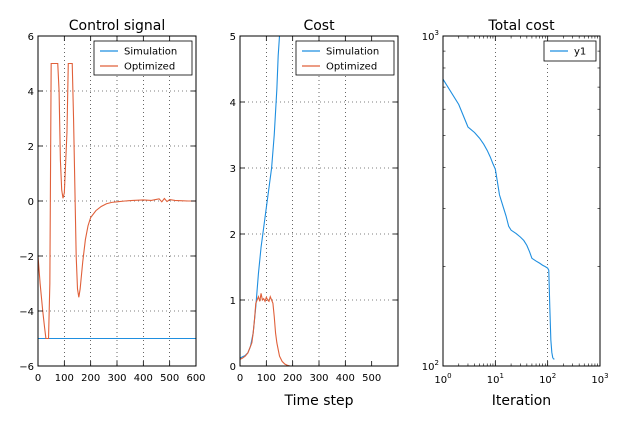 This screenshot has height=430, width=628. What do you see at coordinates (195, 378) in the screenshot?
I see `x-tick-label: 600` at bounding box center [195, 378].